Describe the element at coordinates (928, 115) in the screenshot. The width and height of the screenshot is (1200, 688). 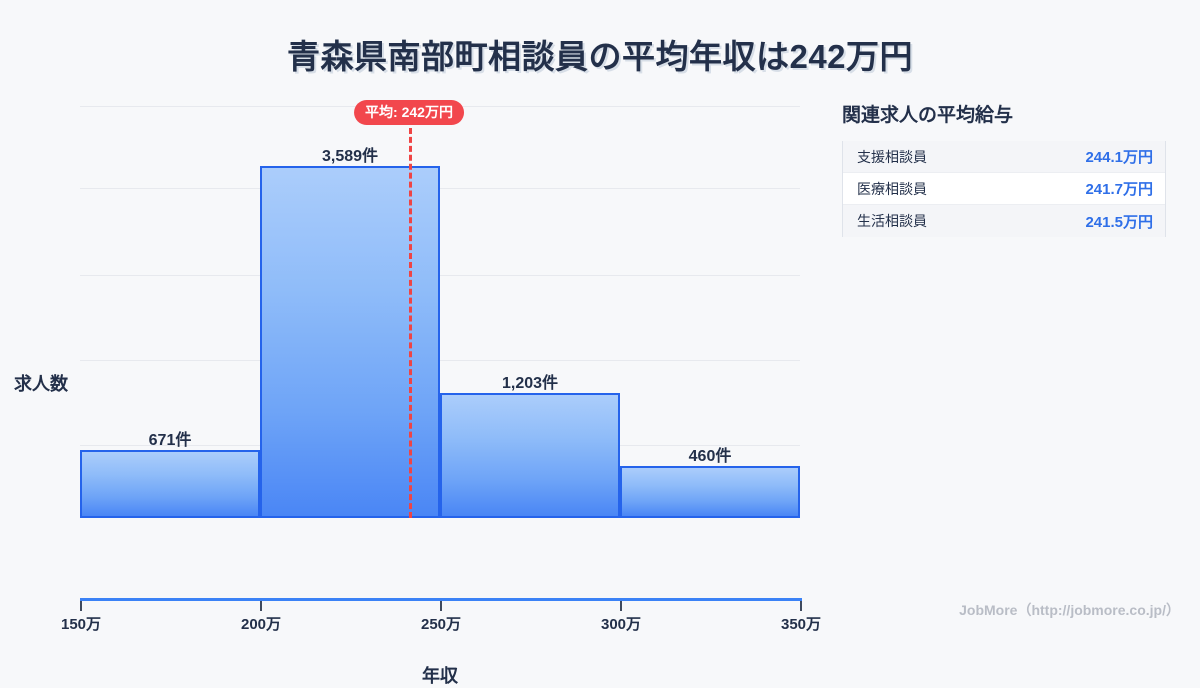
I see `related-salary-title: 関連求人の平均給与` at that location.